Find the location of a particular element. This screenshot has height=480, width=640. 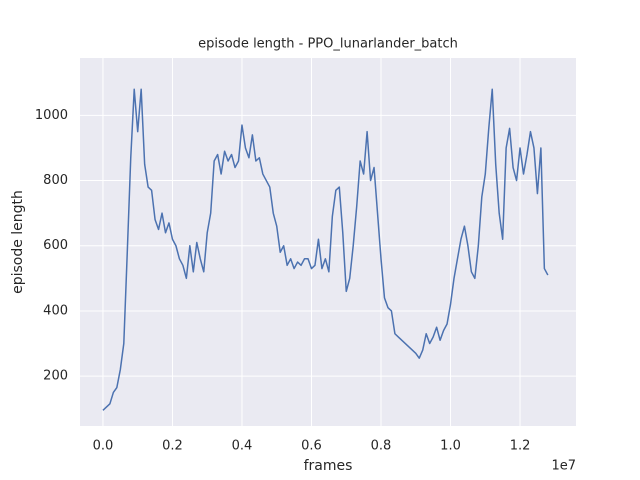

y-tick-label: 800 is located at coordinates (55, 180).